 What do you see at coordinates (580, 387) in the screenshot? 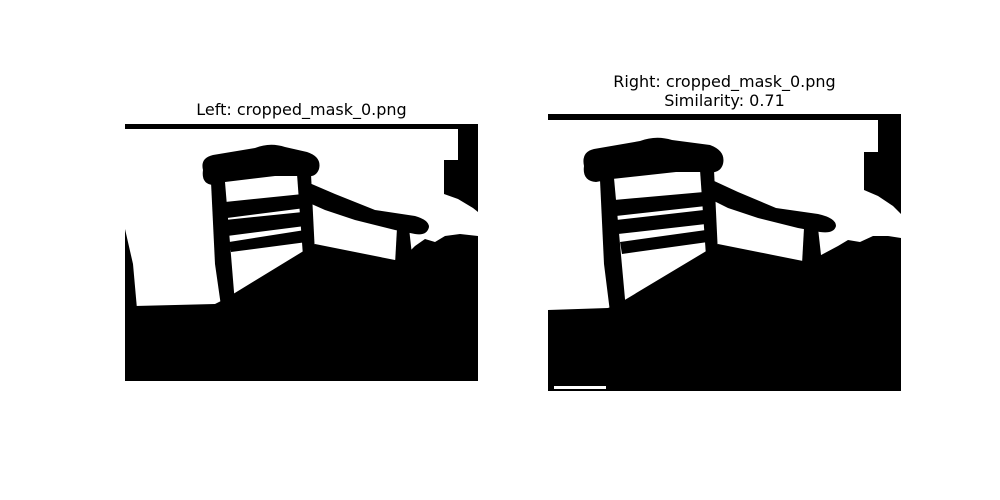
I see `mask-bottom-speckles` at bounding box center [580, 387].